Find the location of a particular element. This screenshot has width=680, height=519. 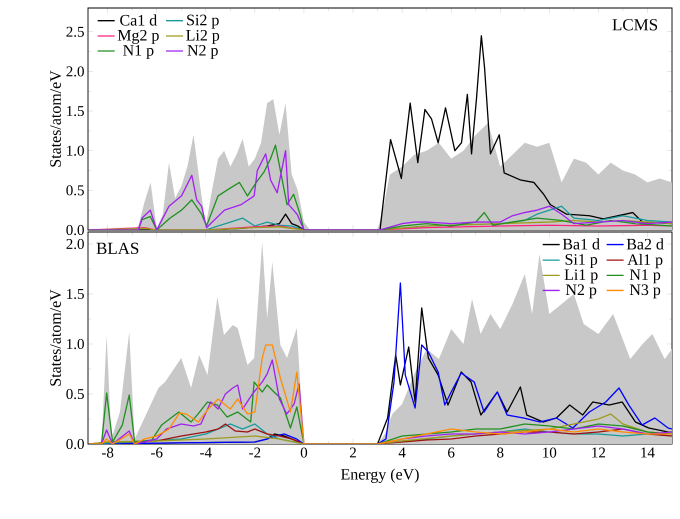

x-tick-label: 6 is located at coordinates (451, 453).